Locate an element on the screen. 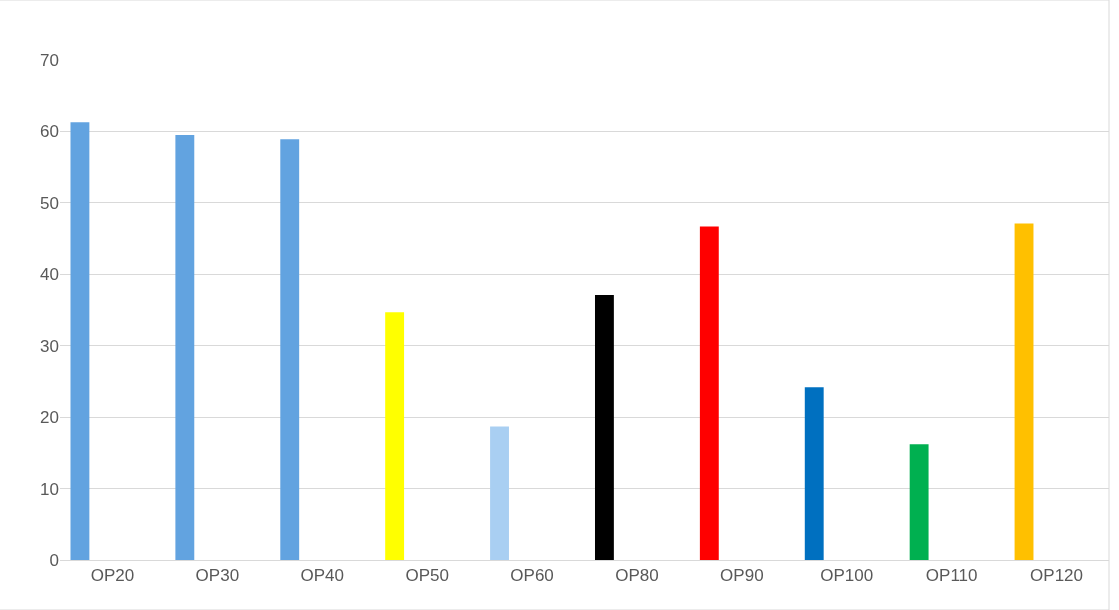 The image size is (1119, 610). y-tick-label: 70 is located at coordinates (49, 60).